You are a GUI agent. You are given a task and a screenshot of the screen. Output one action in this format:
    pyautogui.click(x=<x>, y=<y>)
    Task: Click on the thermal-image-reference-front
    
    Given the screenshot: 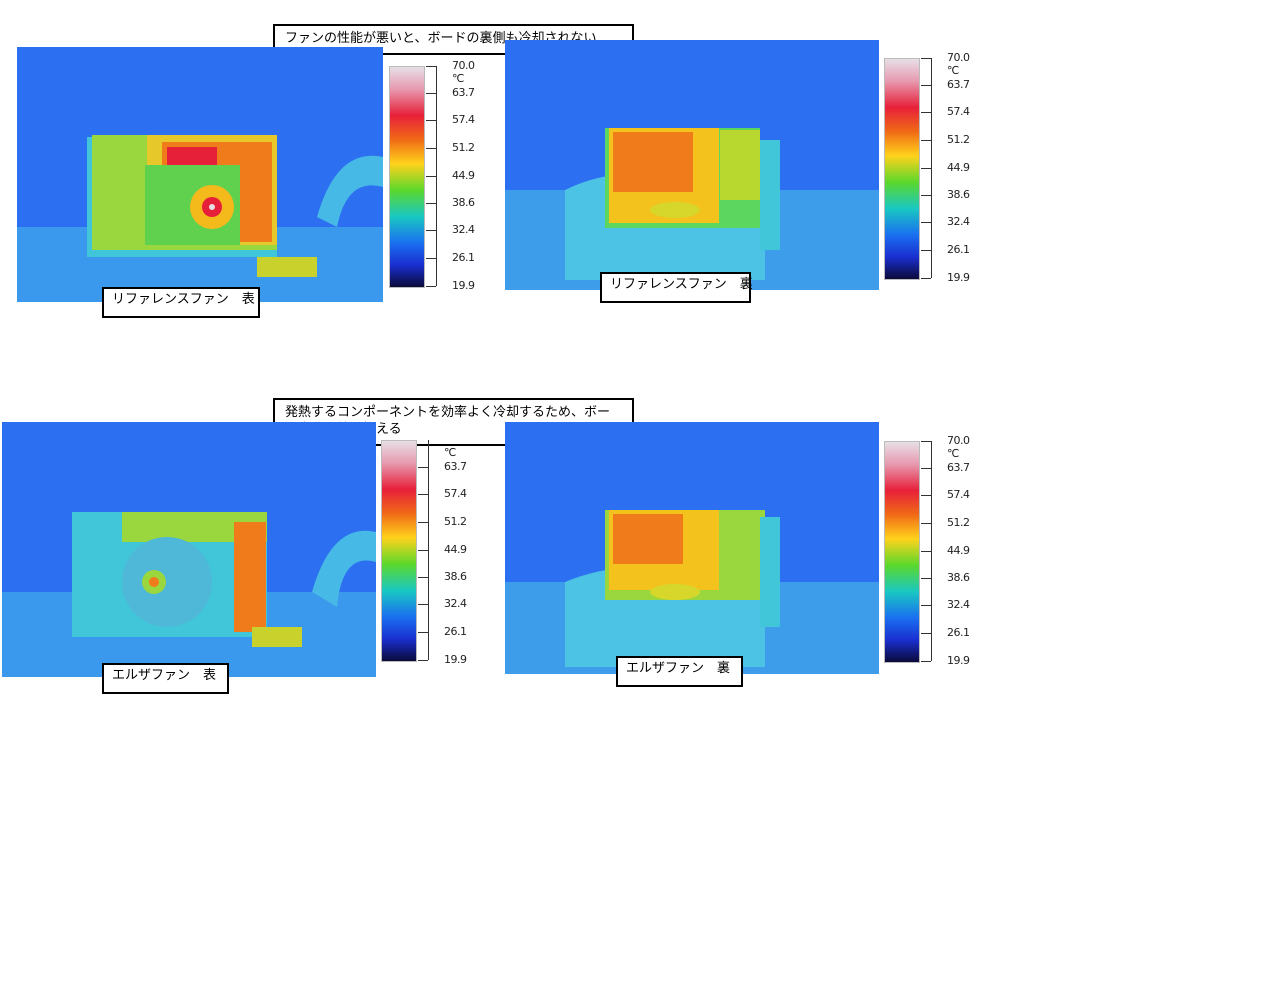 What is the action you would take?
    pyautogui.click(x=200, y=174)
    